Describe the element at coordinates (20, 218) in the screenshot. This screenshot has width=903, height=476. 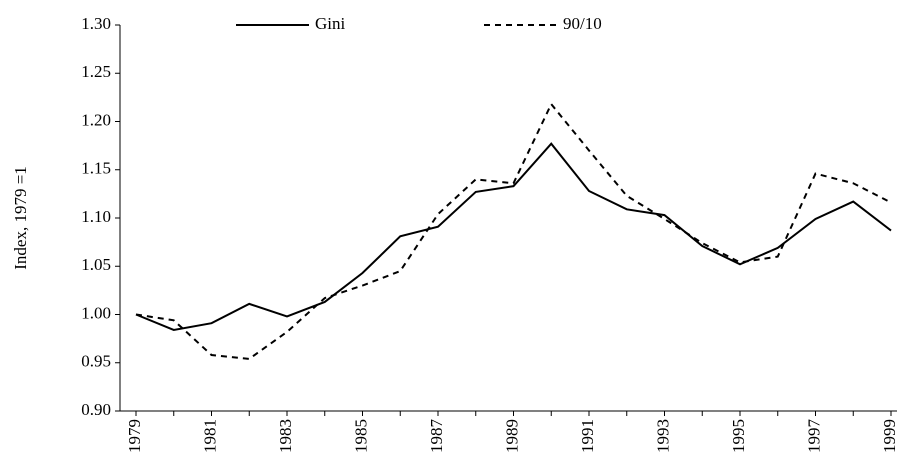
I see `y-axis-label: Index, 1979 =1` at that location.